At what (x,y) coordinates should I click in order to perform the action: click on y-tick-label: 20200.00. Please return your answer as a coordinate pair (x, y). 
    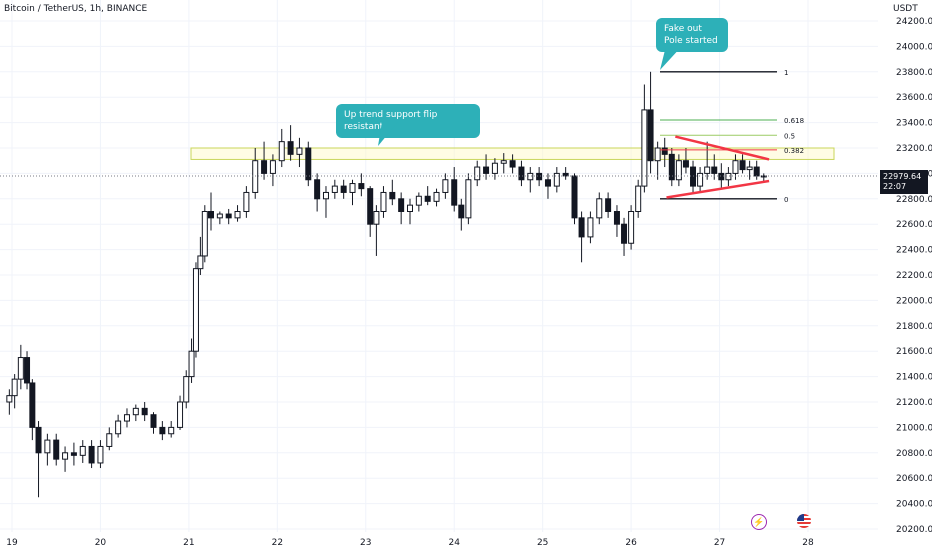
    Looking at the image, I should click on (914, 530).